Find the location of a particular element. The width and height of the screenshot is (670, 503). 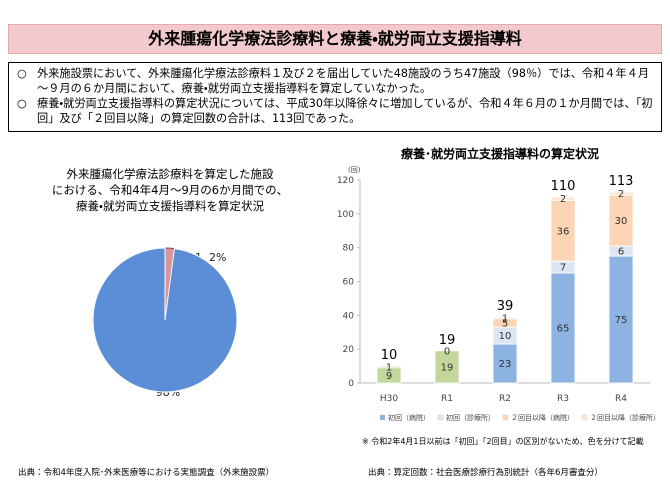

total-label: 10 is located at coordinates (389, 355).